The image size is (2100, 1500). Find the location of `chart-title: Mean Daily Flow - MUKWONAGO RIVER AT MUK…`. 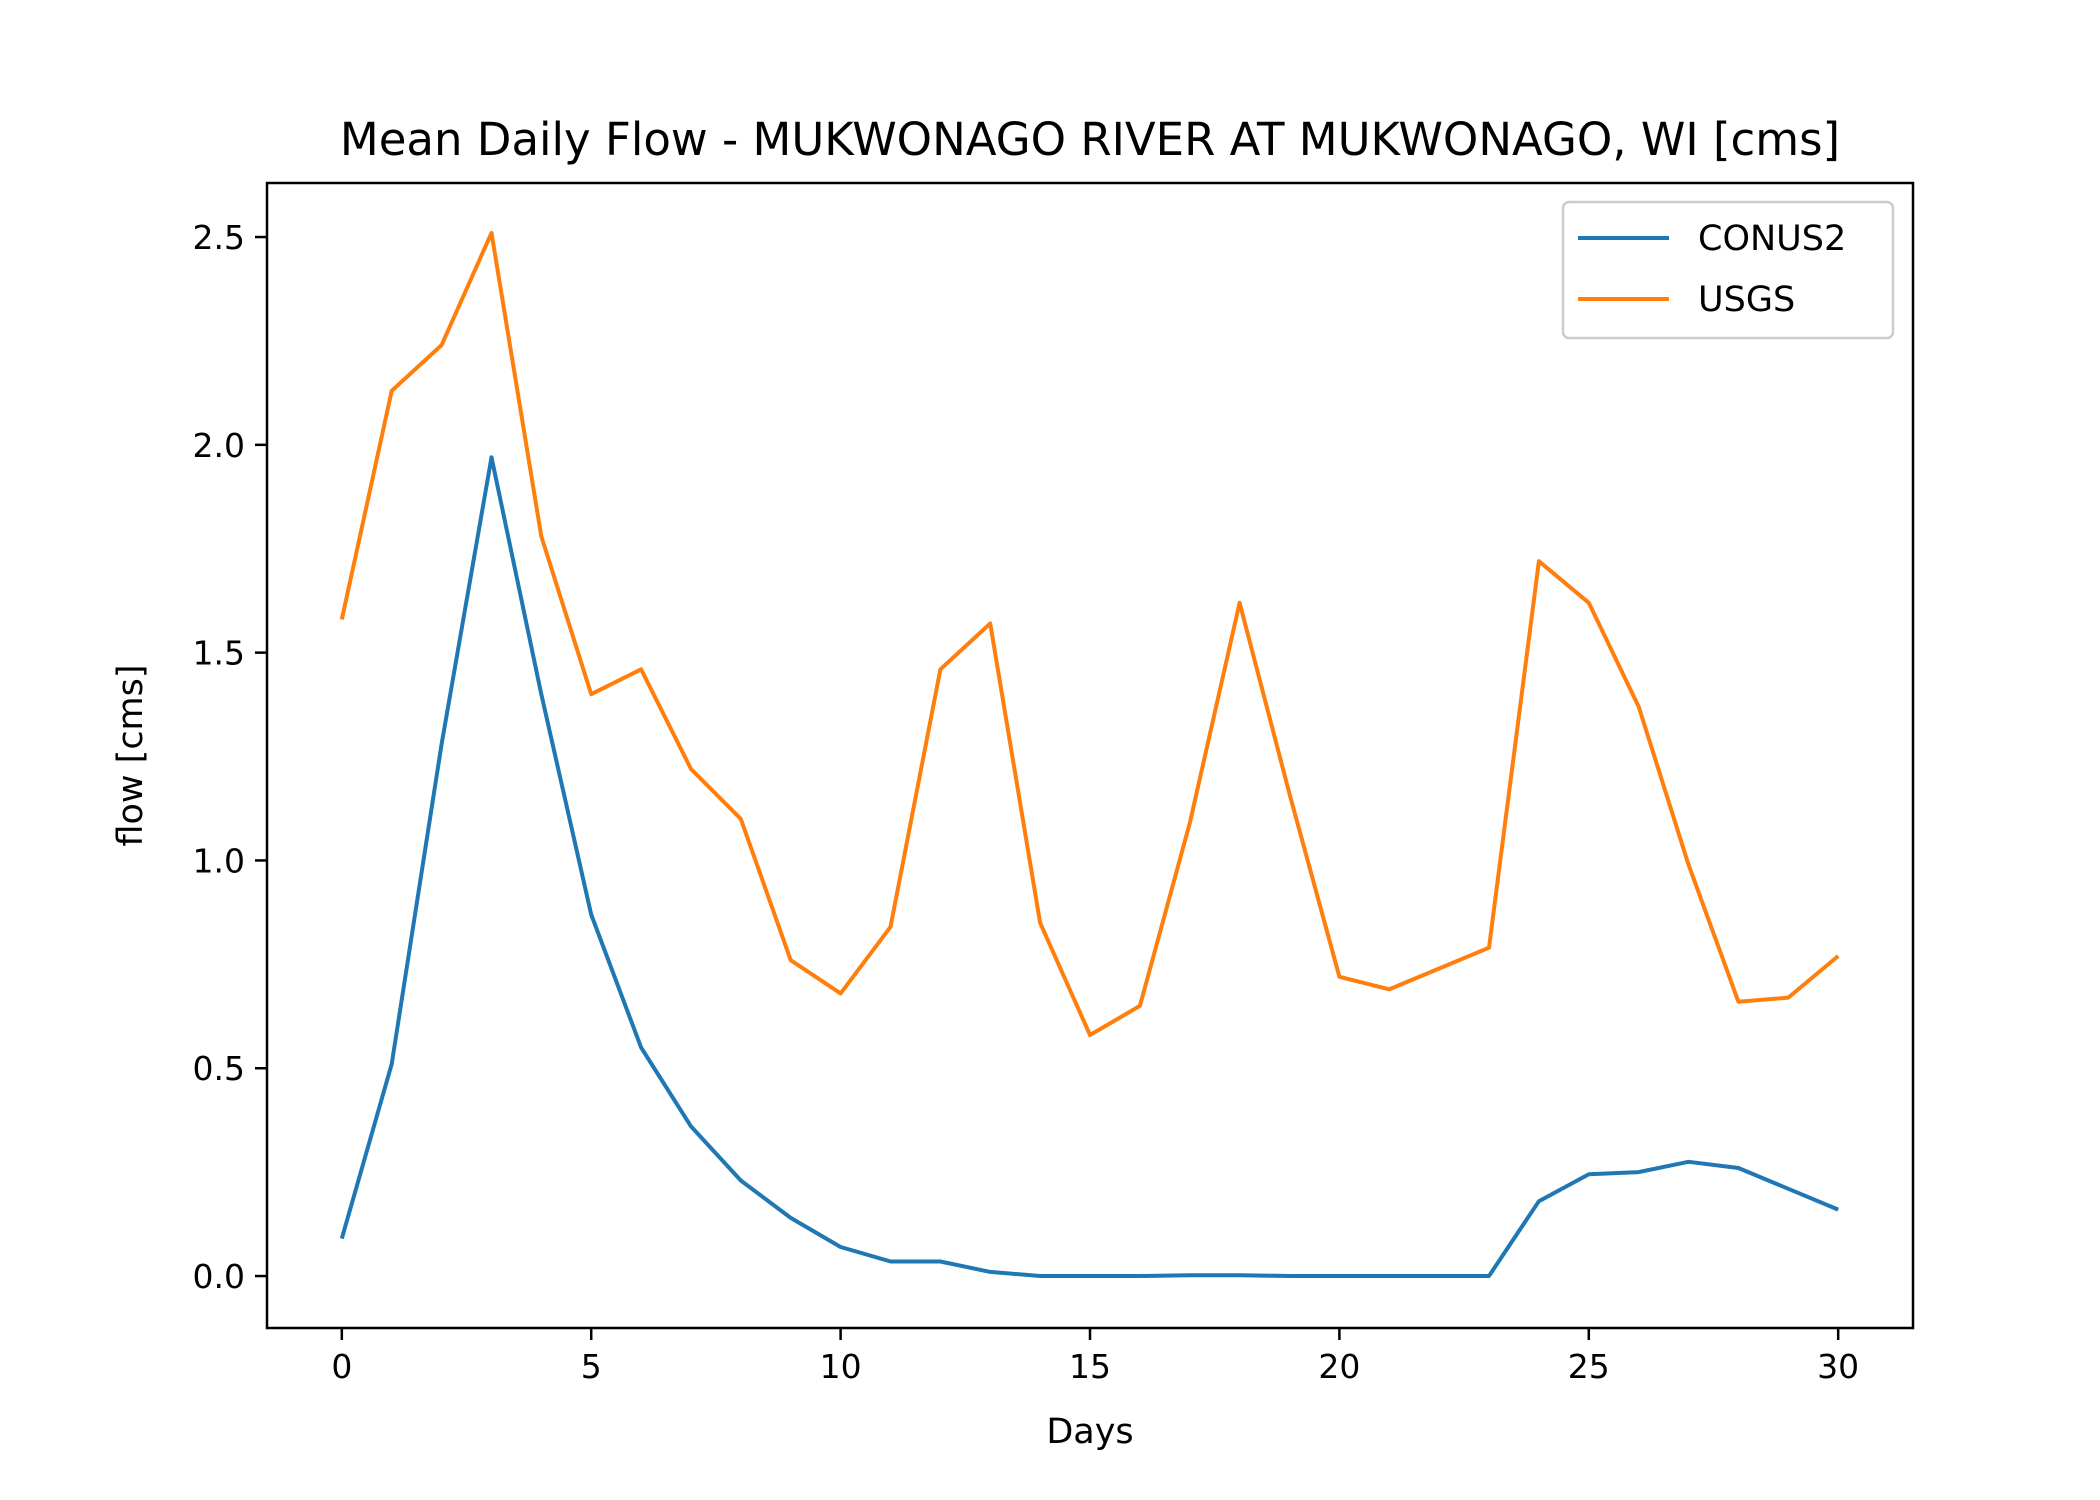

chart-title: Mean Daily Flow - MUKWONAGO RIVER AT MUK… is located at coordinates (1090, 139).